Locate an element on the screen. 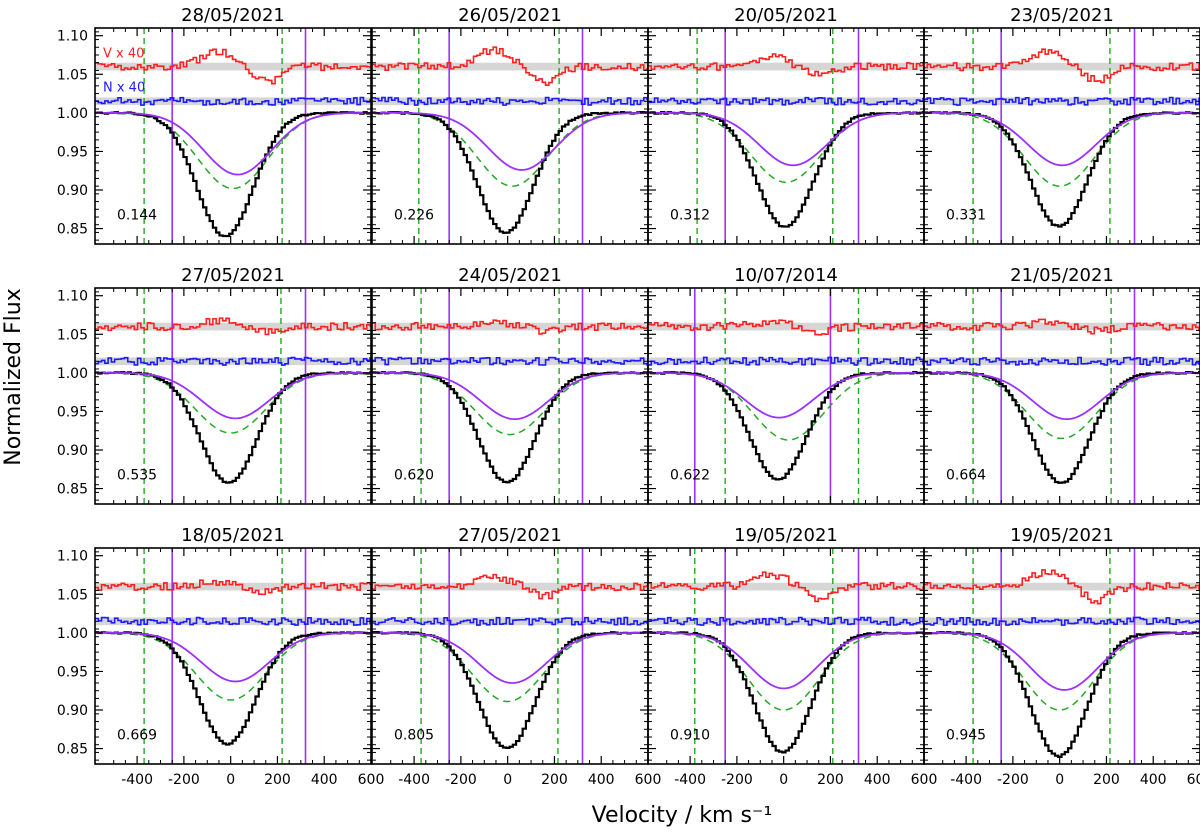  panel: 10/07/2014 0.622 is located at coordinates (786, 385).